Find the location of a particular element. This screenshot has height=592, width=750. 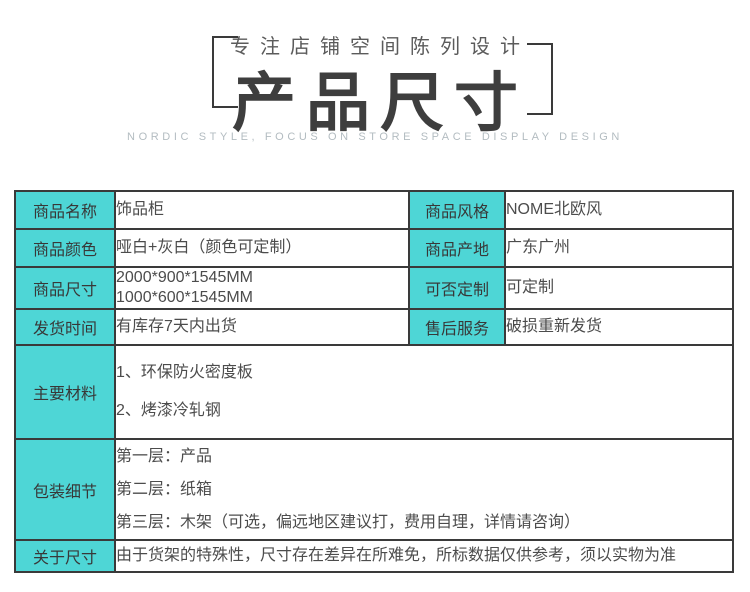

spec-value-style: NOME北欧风 is located at coordinates (619, 210).